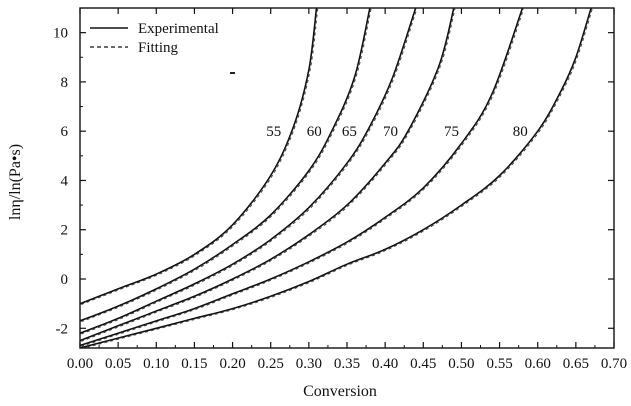  I want to click on curve-label-65: 65, so click(349, 132).